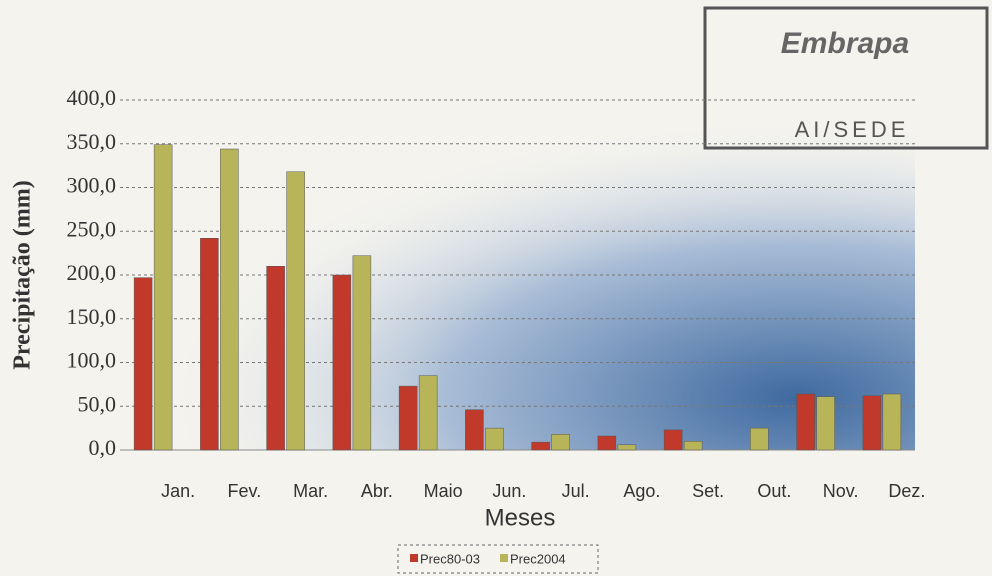 Image resolution: width=992 pixels, height=576 pixels. What do you see at coordinates (450, 558) in the screenshot?
I see `legend-label: Prec80-03` at bounding box center [450, 558].